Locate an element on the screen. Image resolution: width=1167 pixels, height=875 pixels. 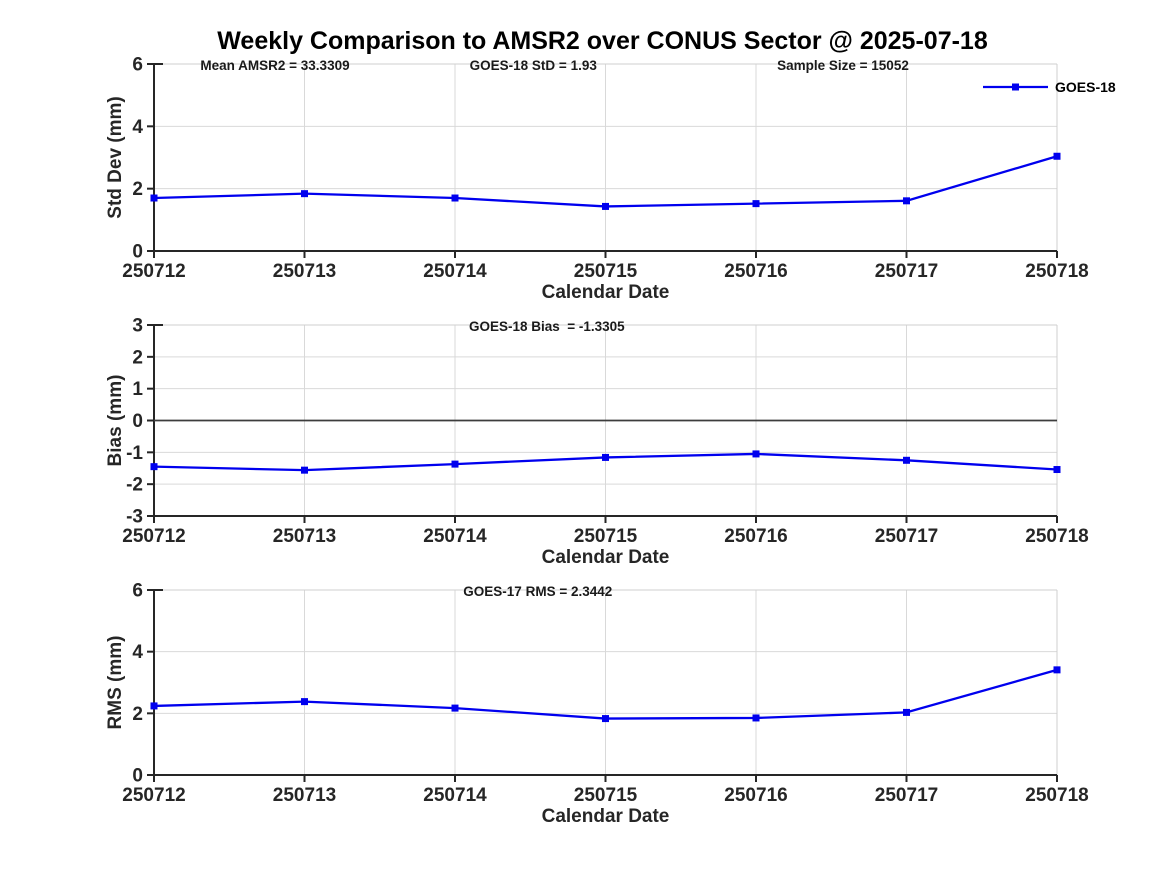
annotation: GOES-17 RMS = 2.3442 is located at coordinates (537, 591).